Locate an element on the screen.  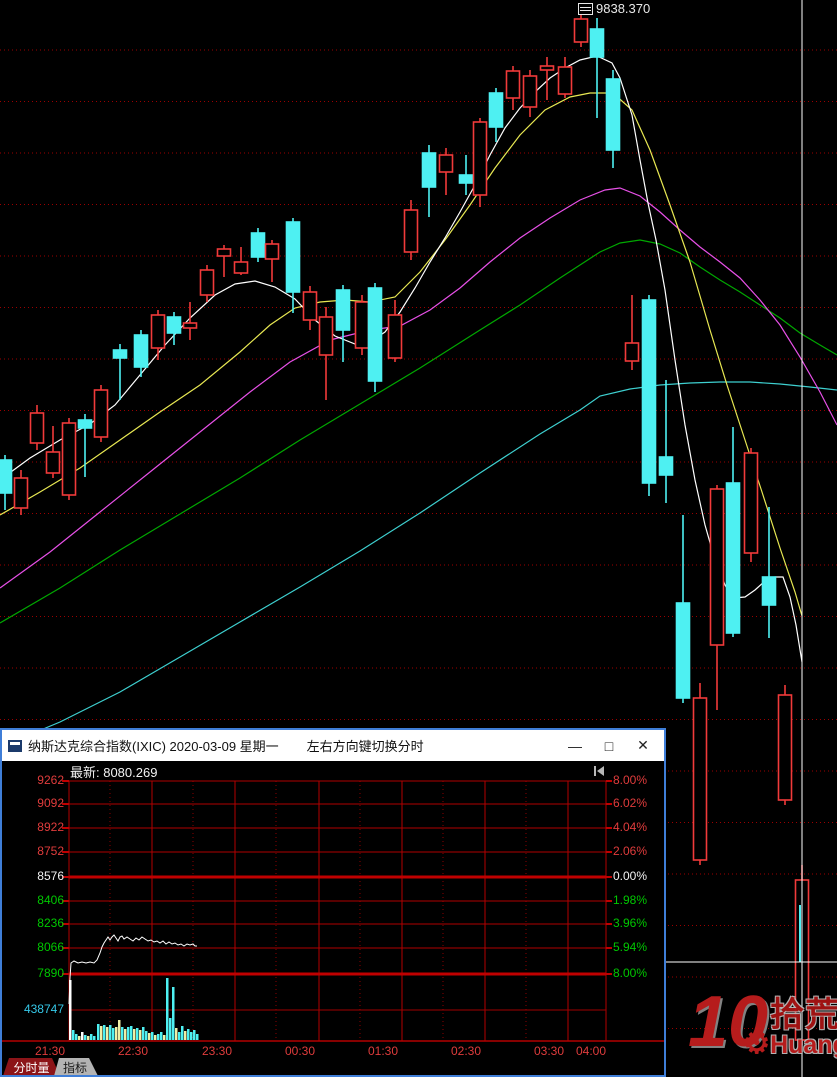
time-axis-label: 00:30 is located at coordinates (300, 1051).